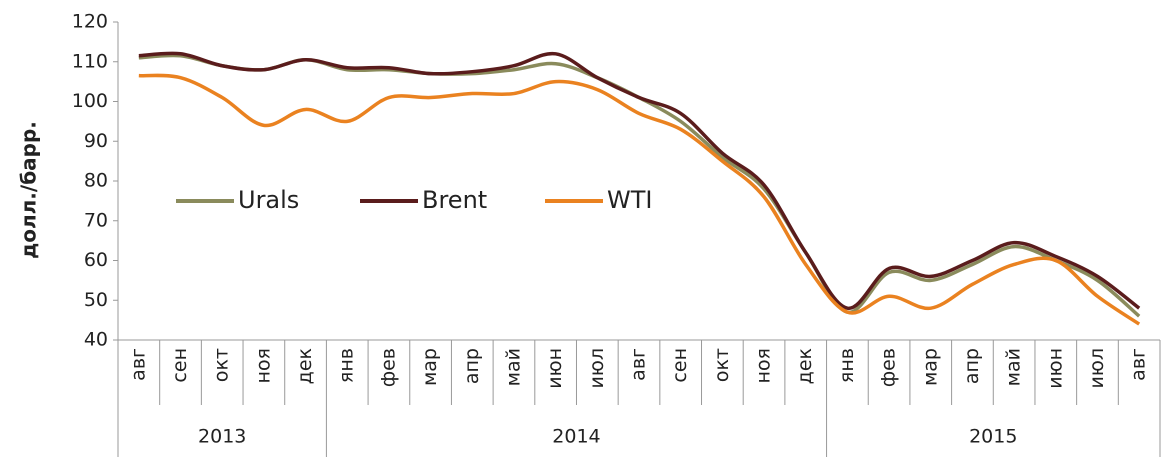  What do you see at coordinates (993, 437) in the screenshot?
I see `year-label: 2015` at bounding box center [993, 437].